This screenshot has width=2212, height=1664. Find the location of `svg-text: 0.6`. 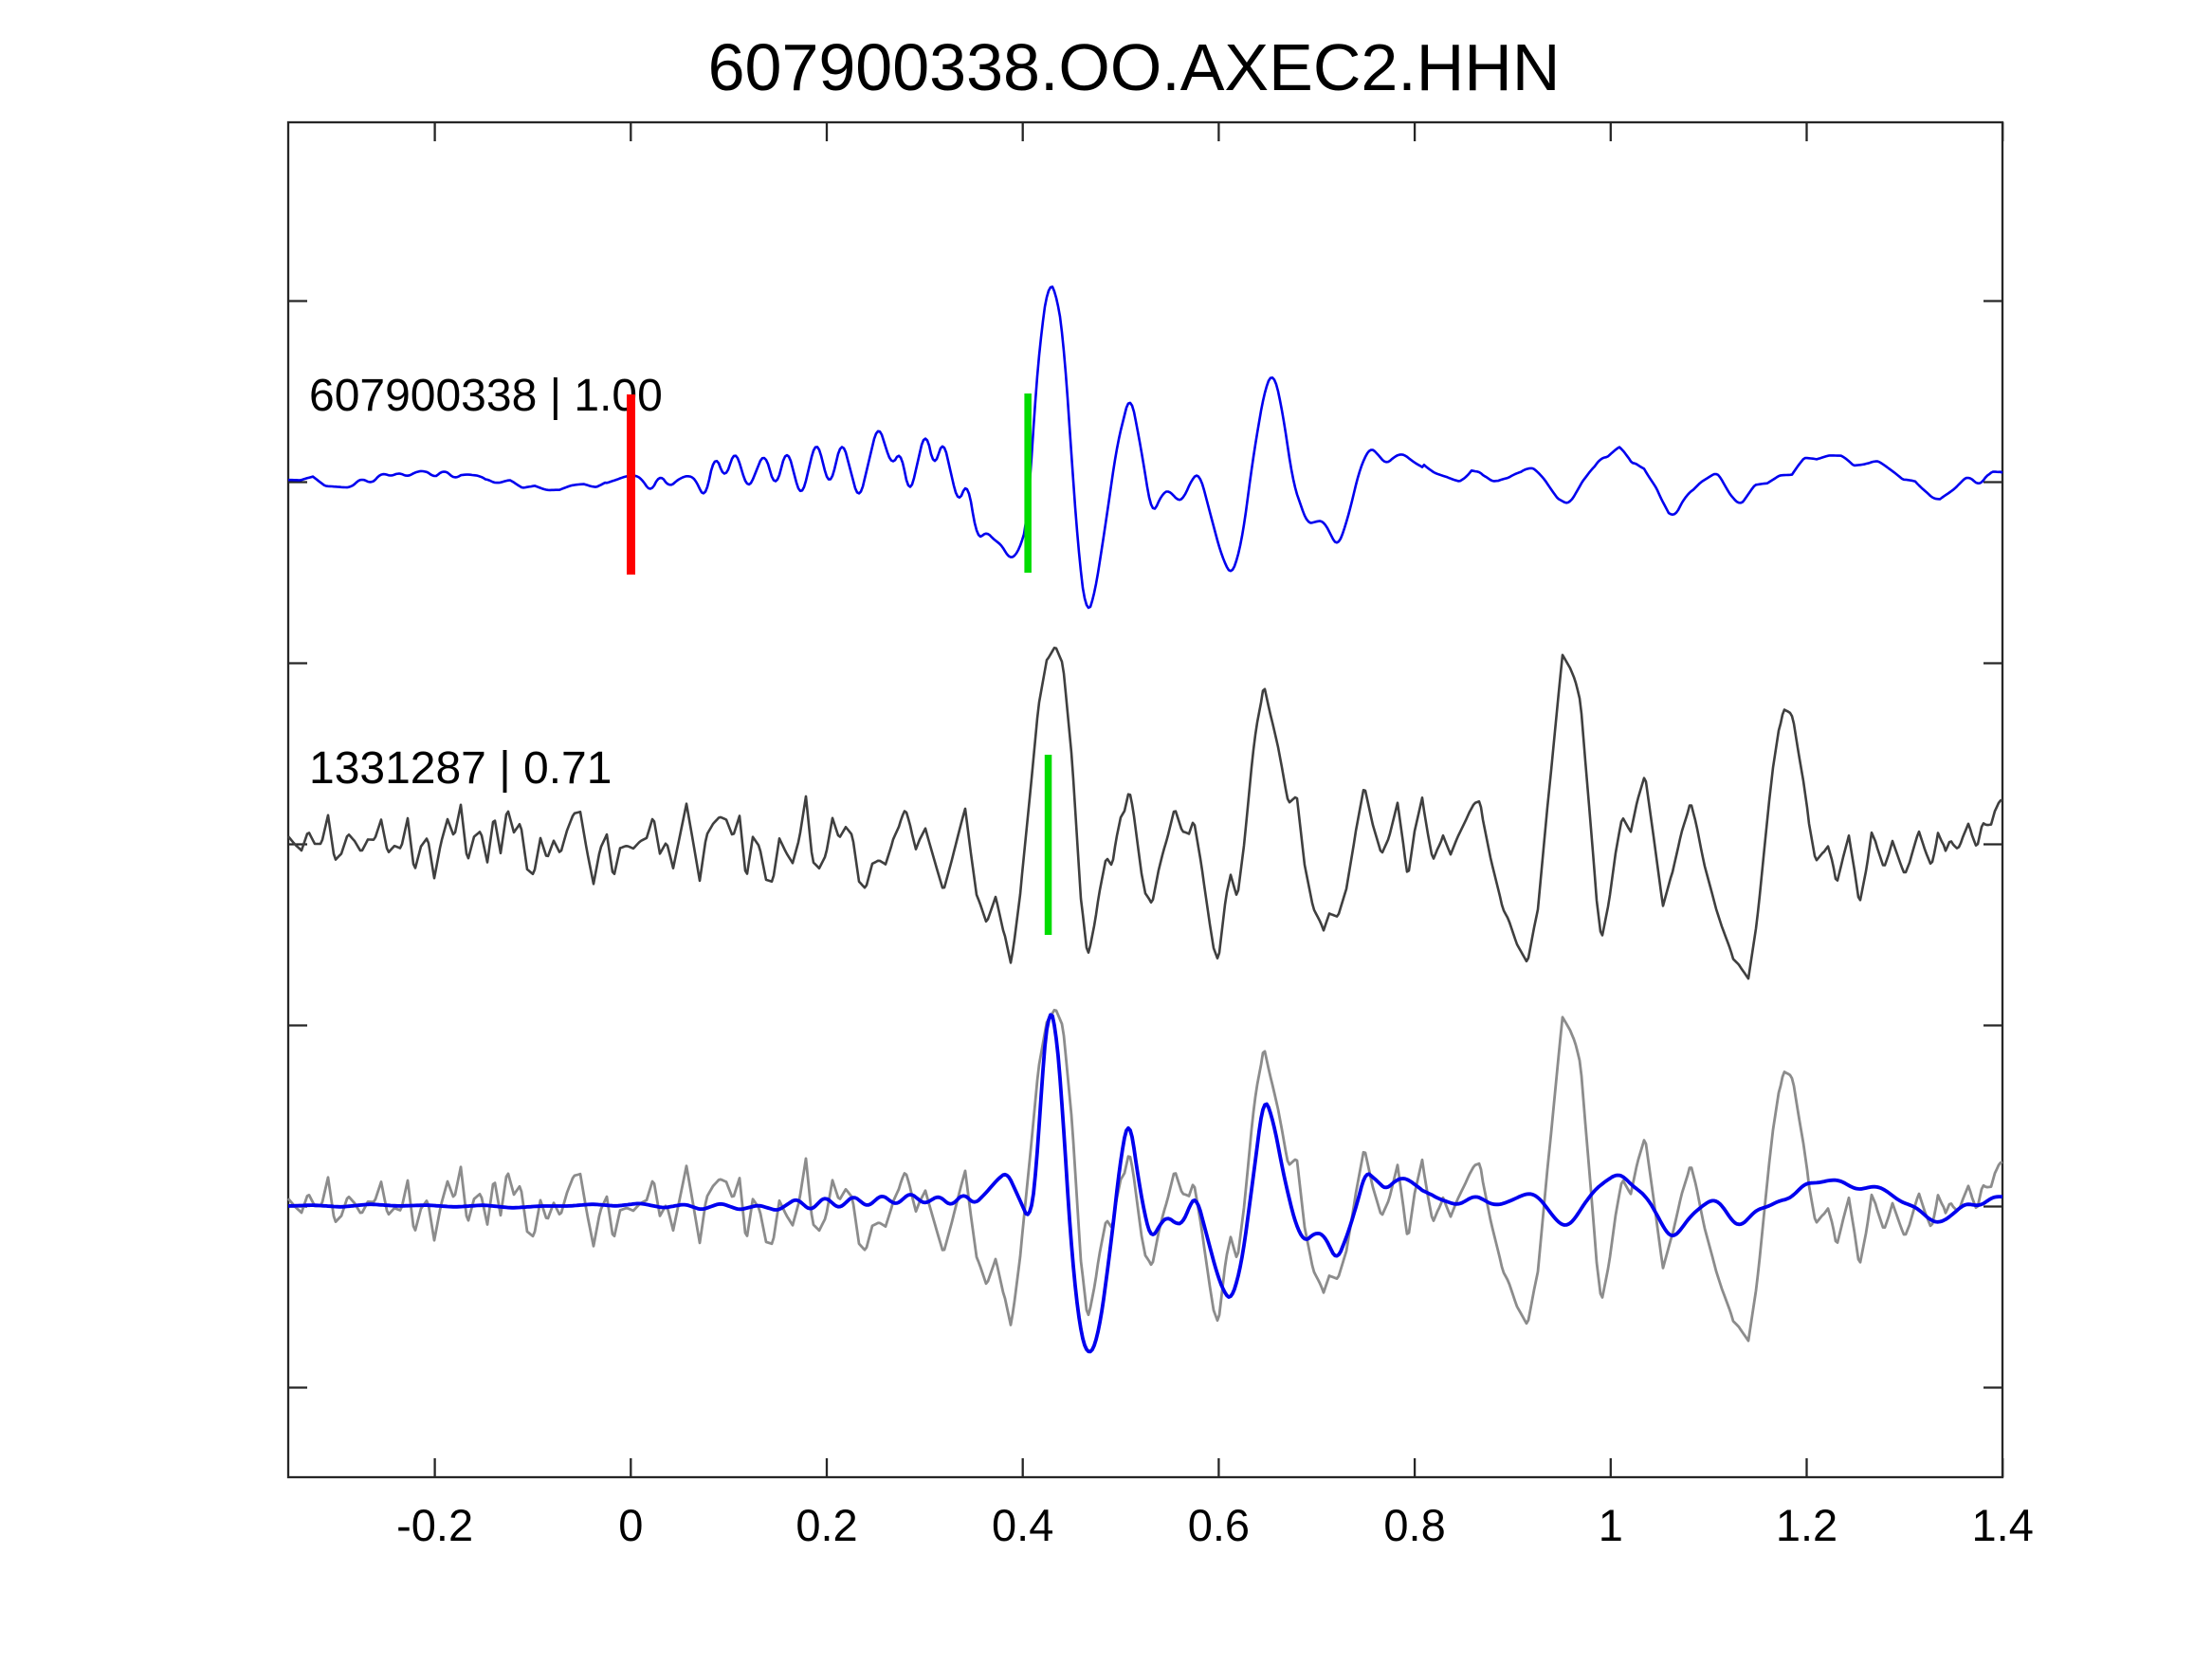

svg-text: 0.6 is located at coordinates (1219, 1525).